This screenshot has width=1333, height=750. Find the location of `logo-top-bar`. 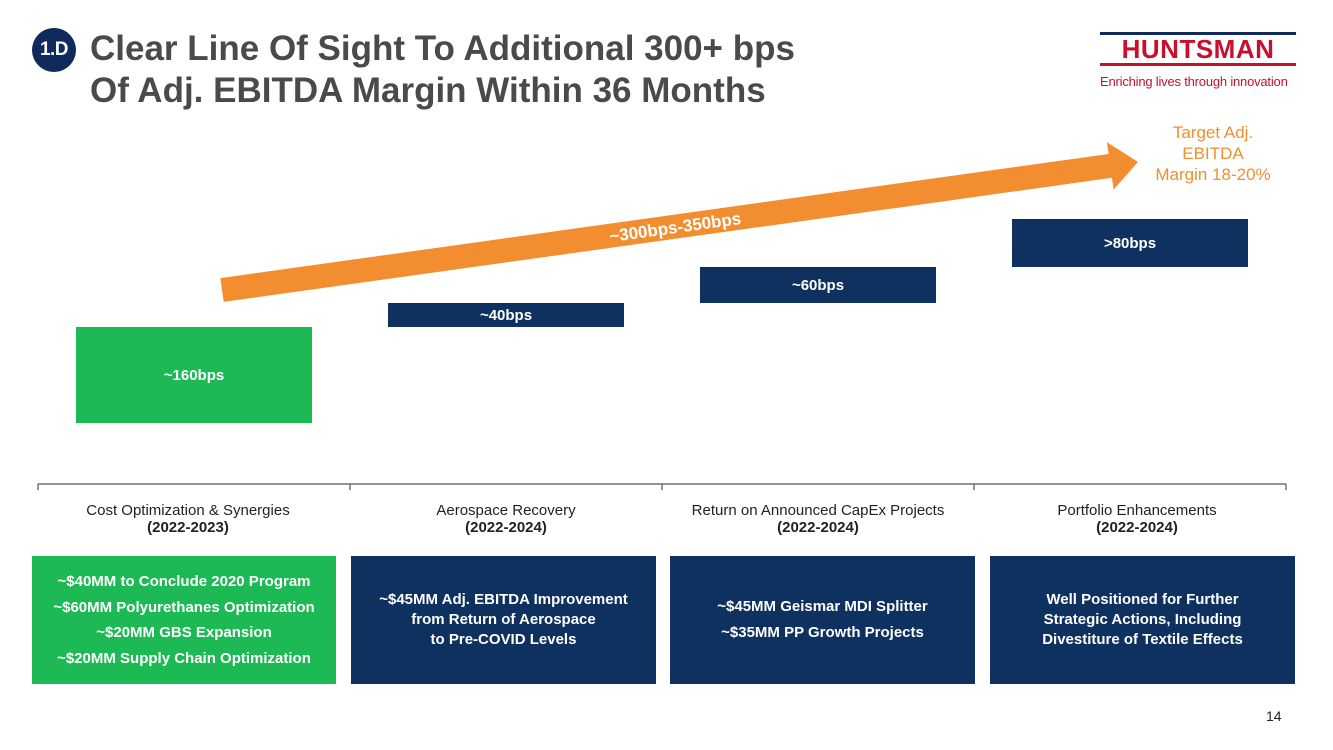

logo-top-bar is located at coordinates (1198, 33).